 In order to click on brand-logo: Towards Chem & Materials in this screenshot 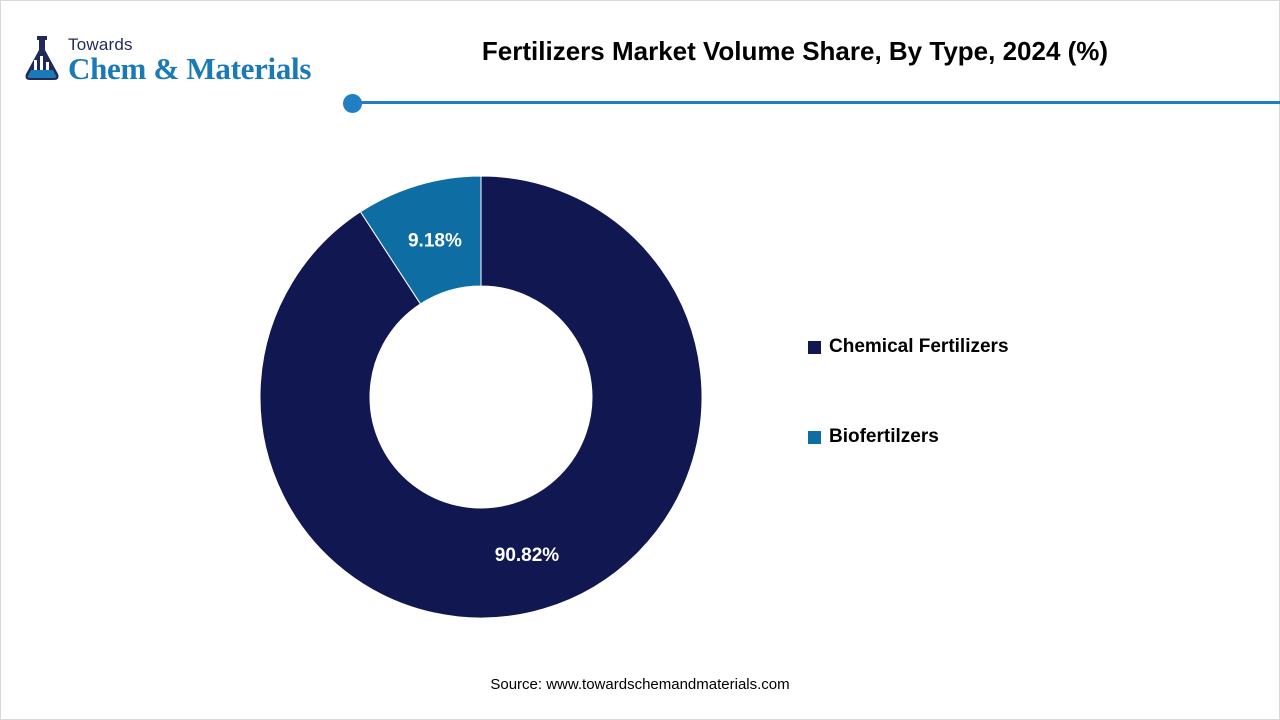, I will do `click(182, 62)`.